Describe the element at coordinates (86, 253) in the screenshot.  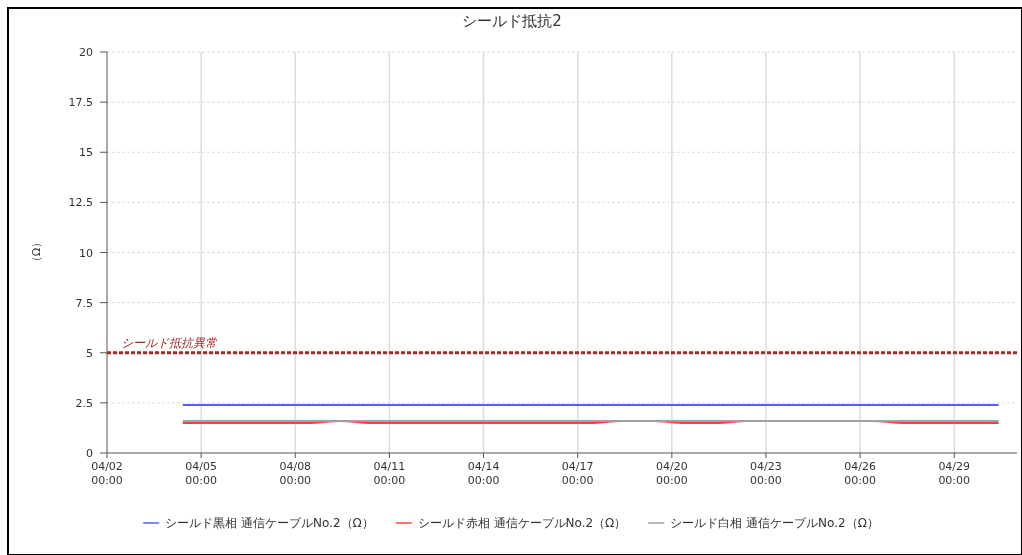
I see `y-tick-label: 10` at that location.